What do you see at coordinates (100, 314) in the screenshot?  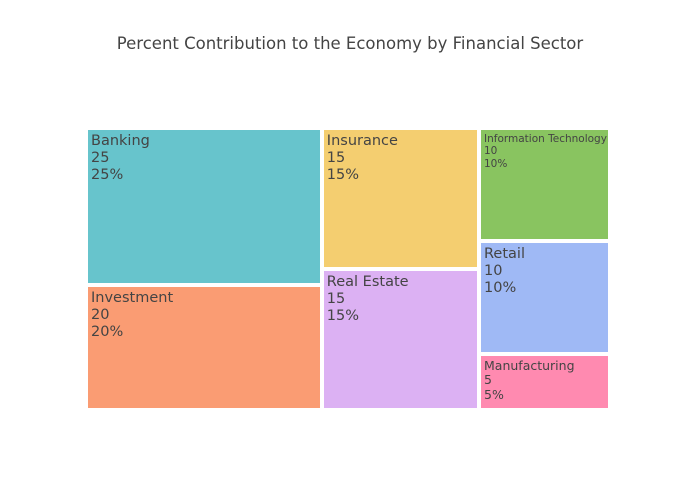 I see `tile-value: 20` at bounding box center [100, 314].